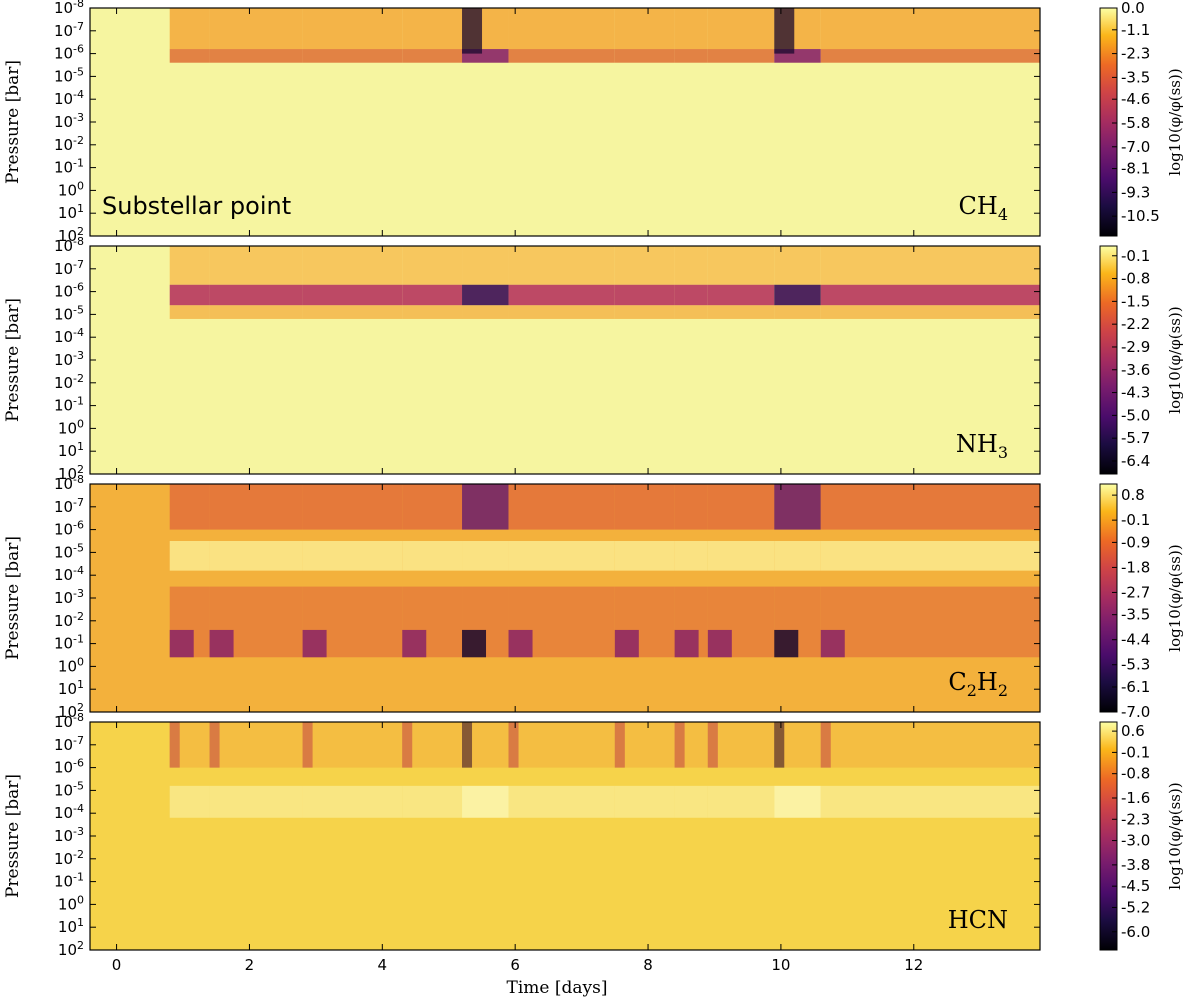 This screenshot has width=1200, height=1000. Describe the element at coordinates (71, 711) in the screenshot. I see `y-tick-label: 10²` at that location.